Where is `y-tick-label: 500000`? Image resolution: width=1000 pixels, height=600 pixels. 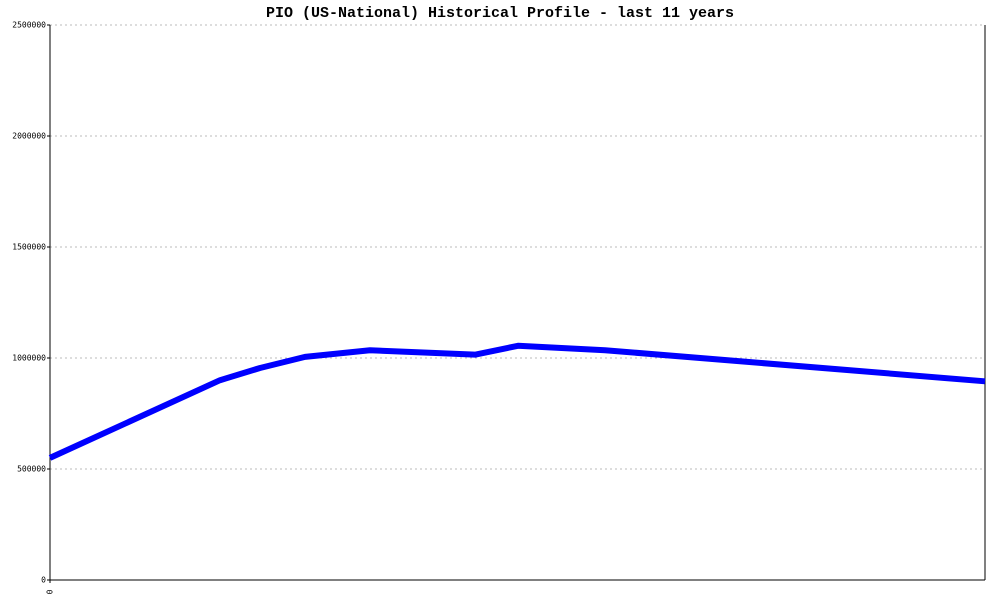 y-tick-label: 500000 is located at coordinates (31, 469).